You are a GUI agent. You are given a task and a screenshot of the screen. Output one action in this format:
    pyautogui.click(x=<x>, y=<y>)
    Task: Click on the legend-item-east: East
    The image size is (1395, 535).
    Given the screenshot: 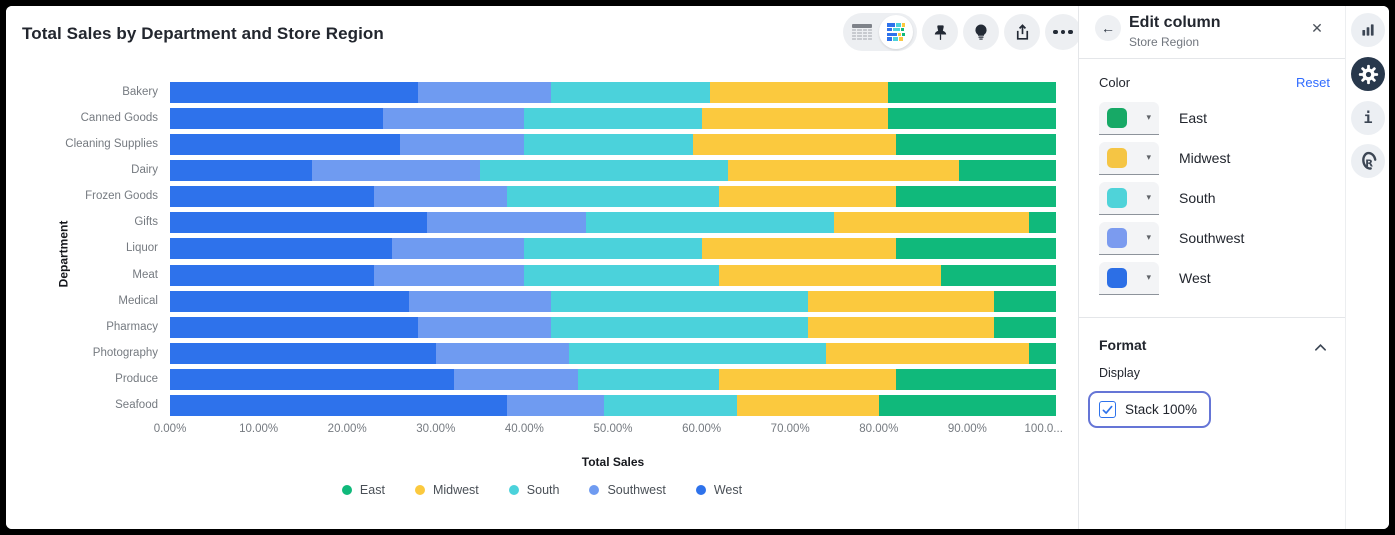 What is the action you would take?
    pyautogui.click(x=363, y=490)
    